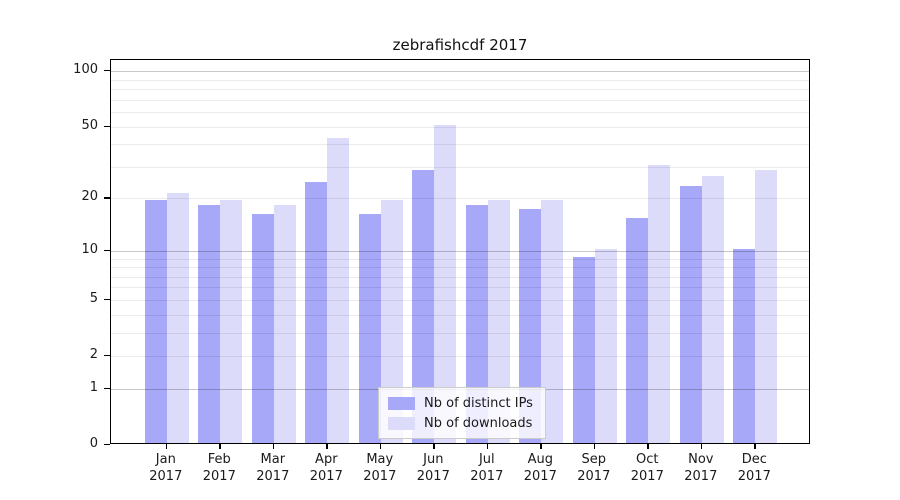  What do you see at coordinates (401, 423) in the screenshot?
I see `legend-swatch-downloads` at bounding box center [401, 423].